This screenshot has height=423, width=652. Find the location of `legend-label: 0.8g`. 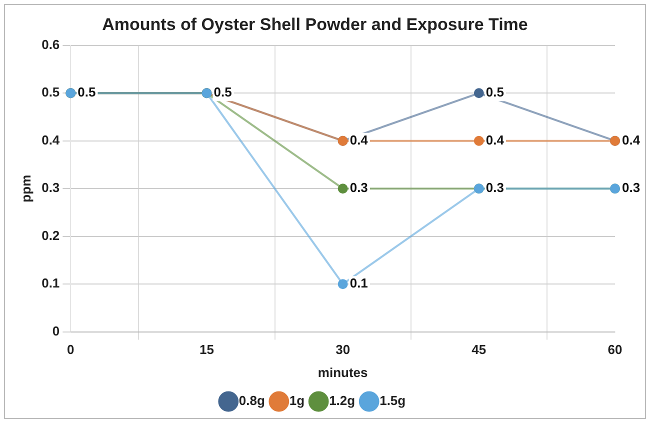

legend-label: 0.8g is located at coordinates (251, 400).